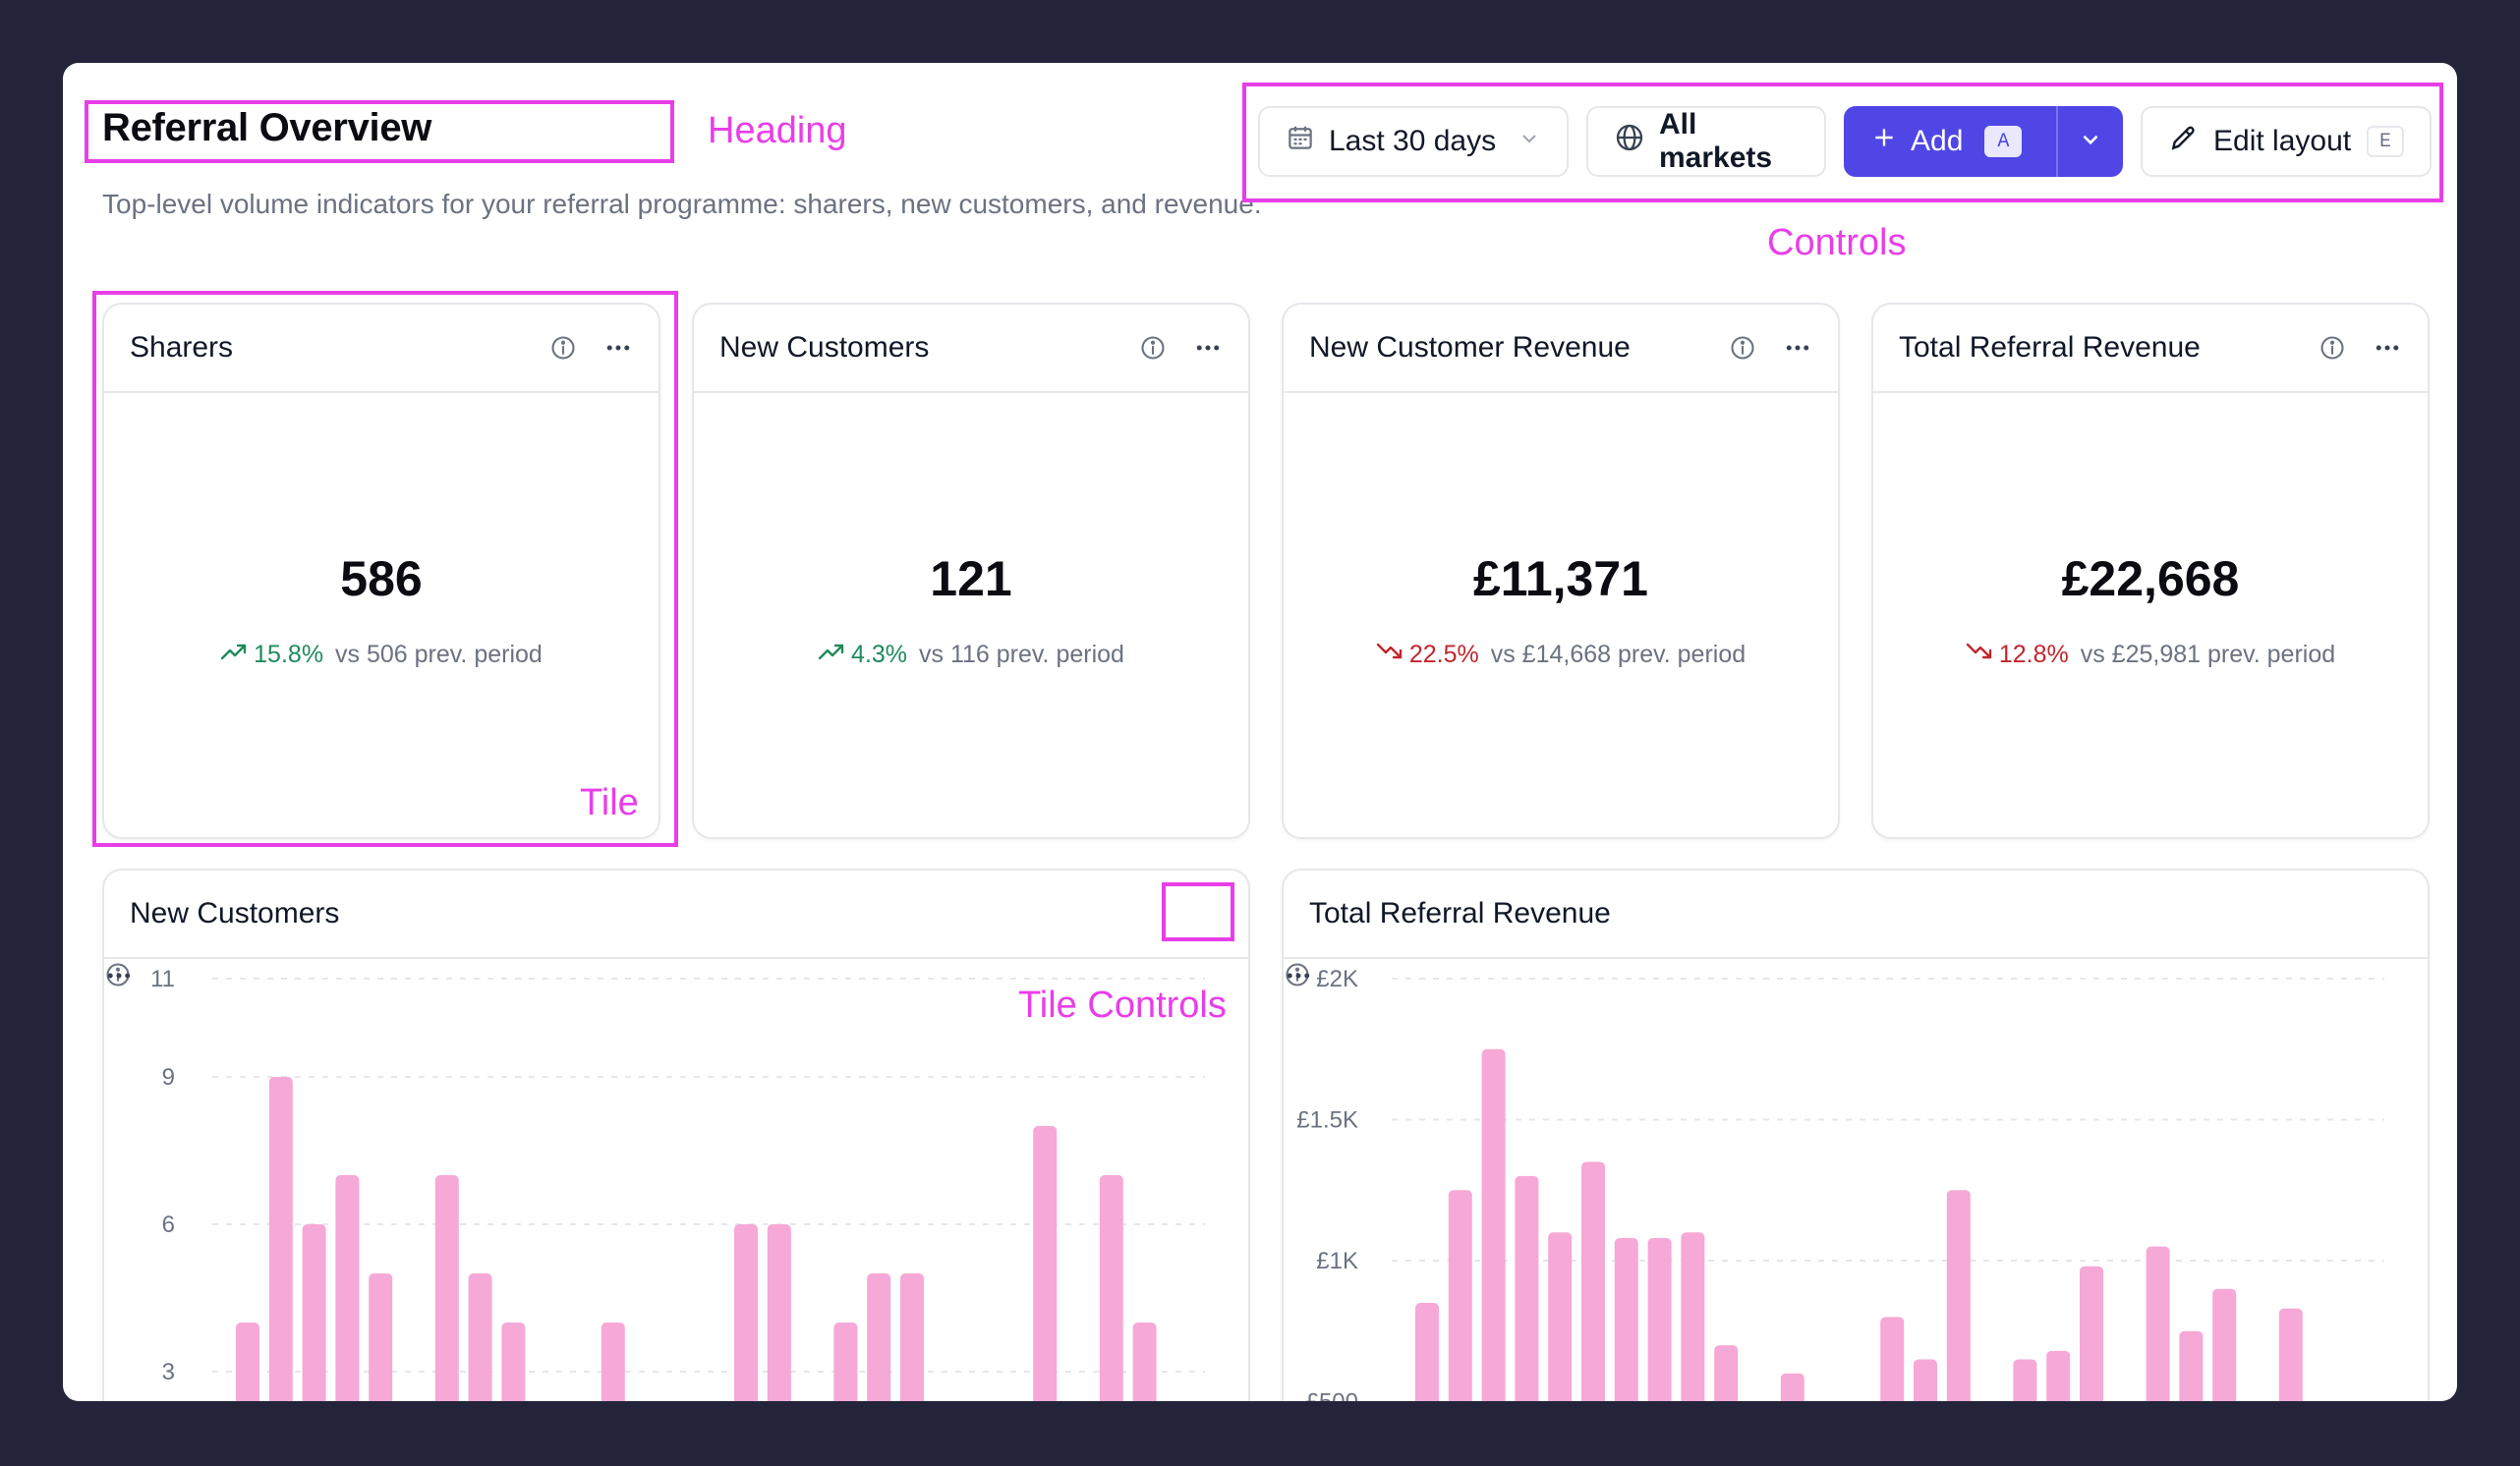 The image size is (2520, 1466). I want to click on y-tick-label: 11, so click(162, 979).